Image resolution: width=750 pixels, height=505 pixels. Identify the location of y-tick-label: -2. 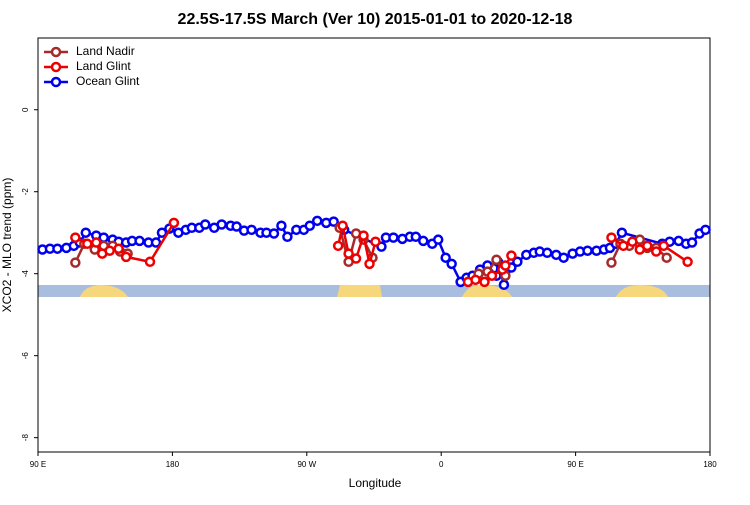
(25, 192).